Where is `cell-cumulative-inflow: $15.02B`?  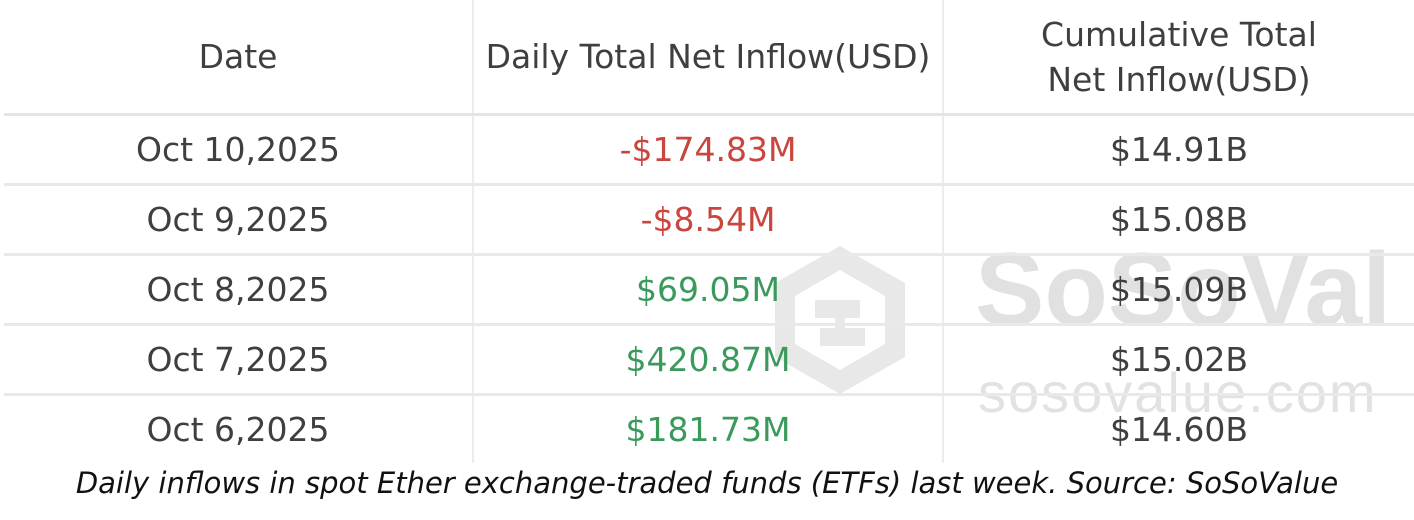
cell-cumulative-inflow: $15.02B is located at coordinates (1178, 359).